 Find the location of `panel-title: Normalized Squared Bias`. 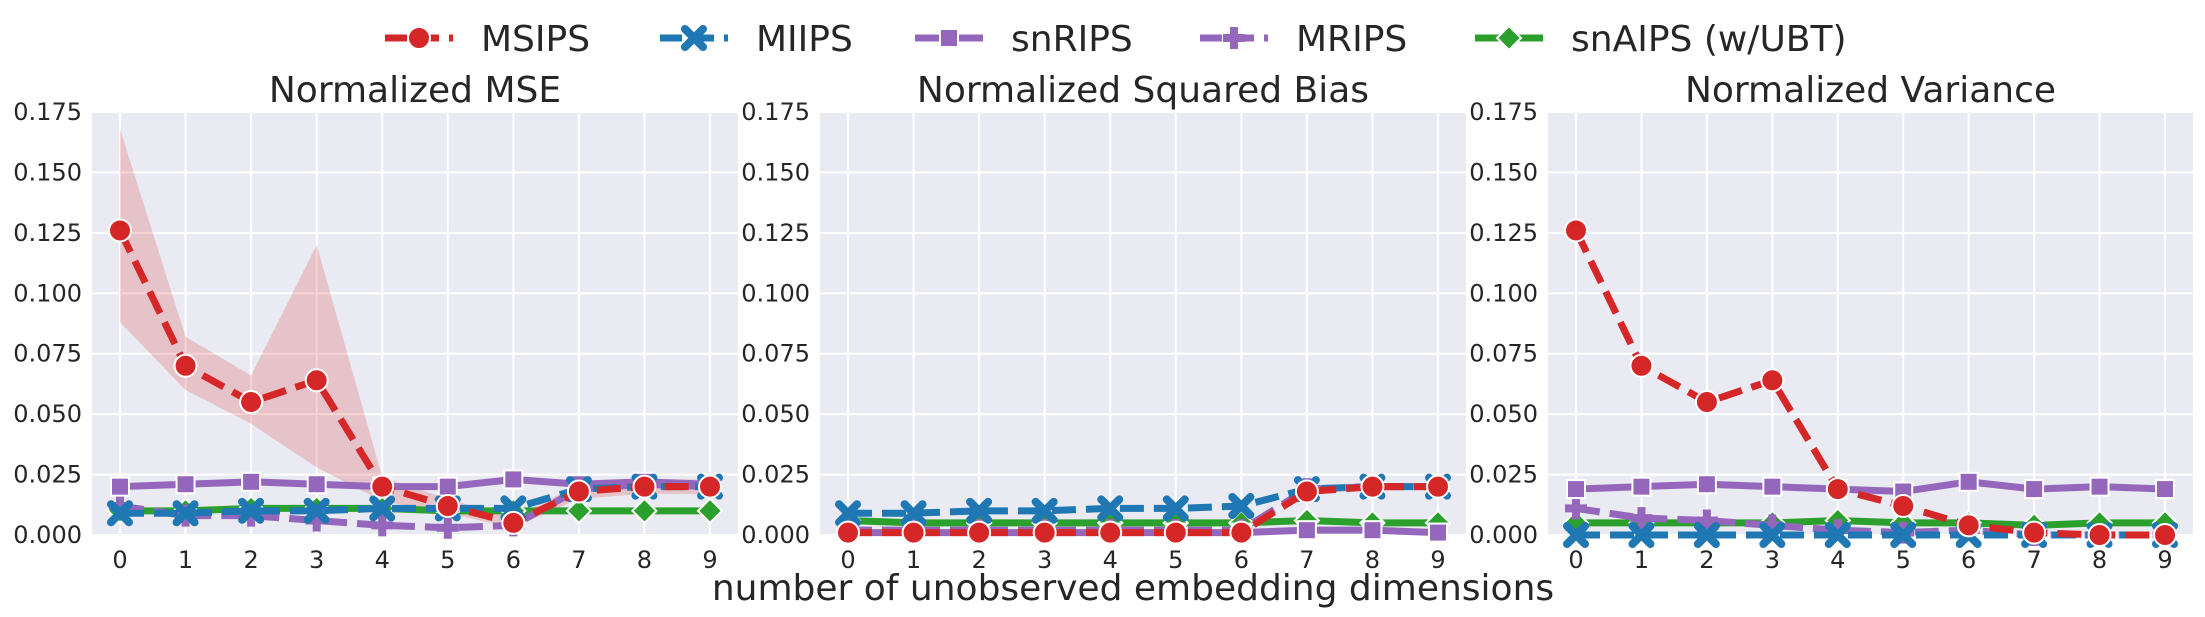

panel-title: Normalized Squared Bias is located at coordinates (1143, 90).